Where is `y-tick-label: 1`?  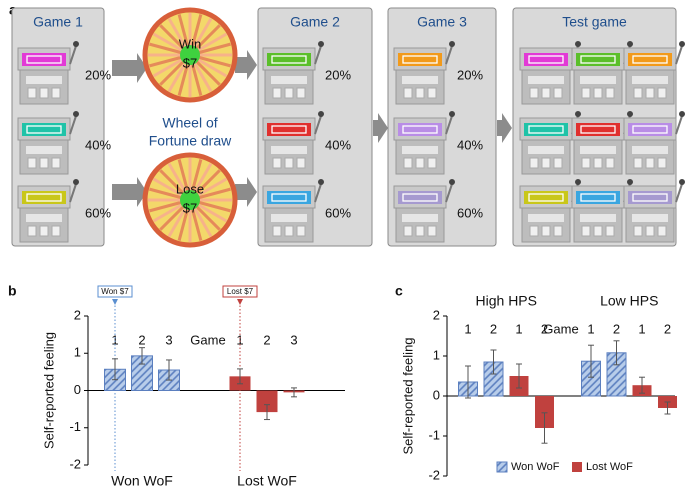 y-tick-label: 1 is located at coordinates (436, 354).